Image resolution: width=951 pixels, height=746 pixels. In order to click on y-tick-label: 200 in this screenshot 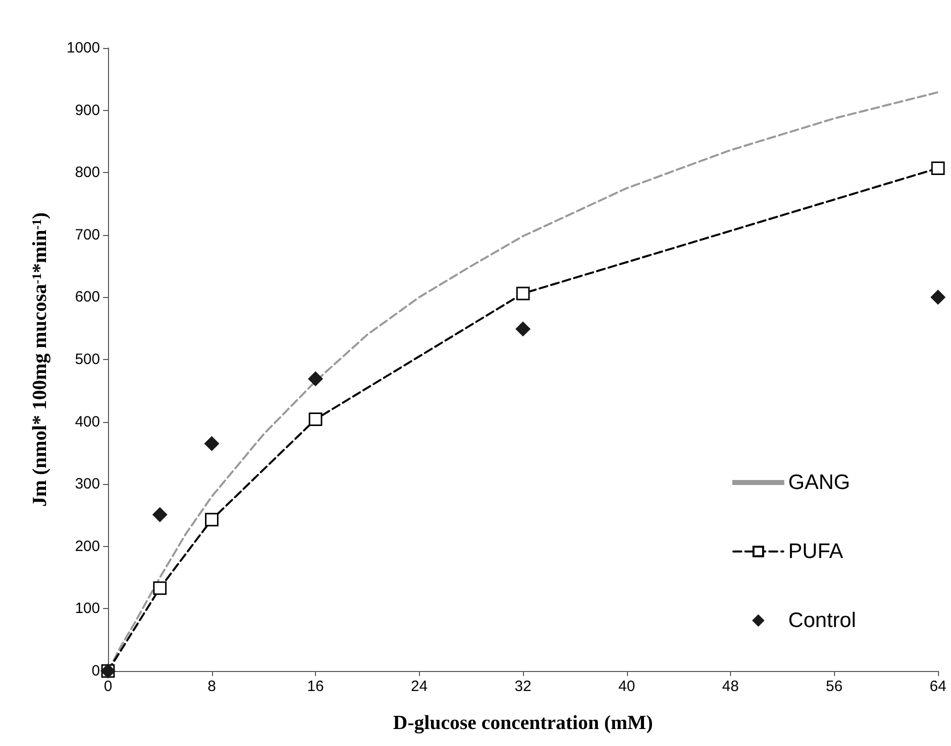, I will do `click(87, 546)`.